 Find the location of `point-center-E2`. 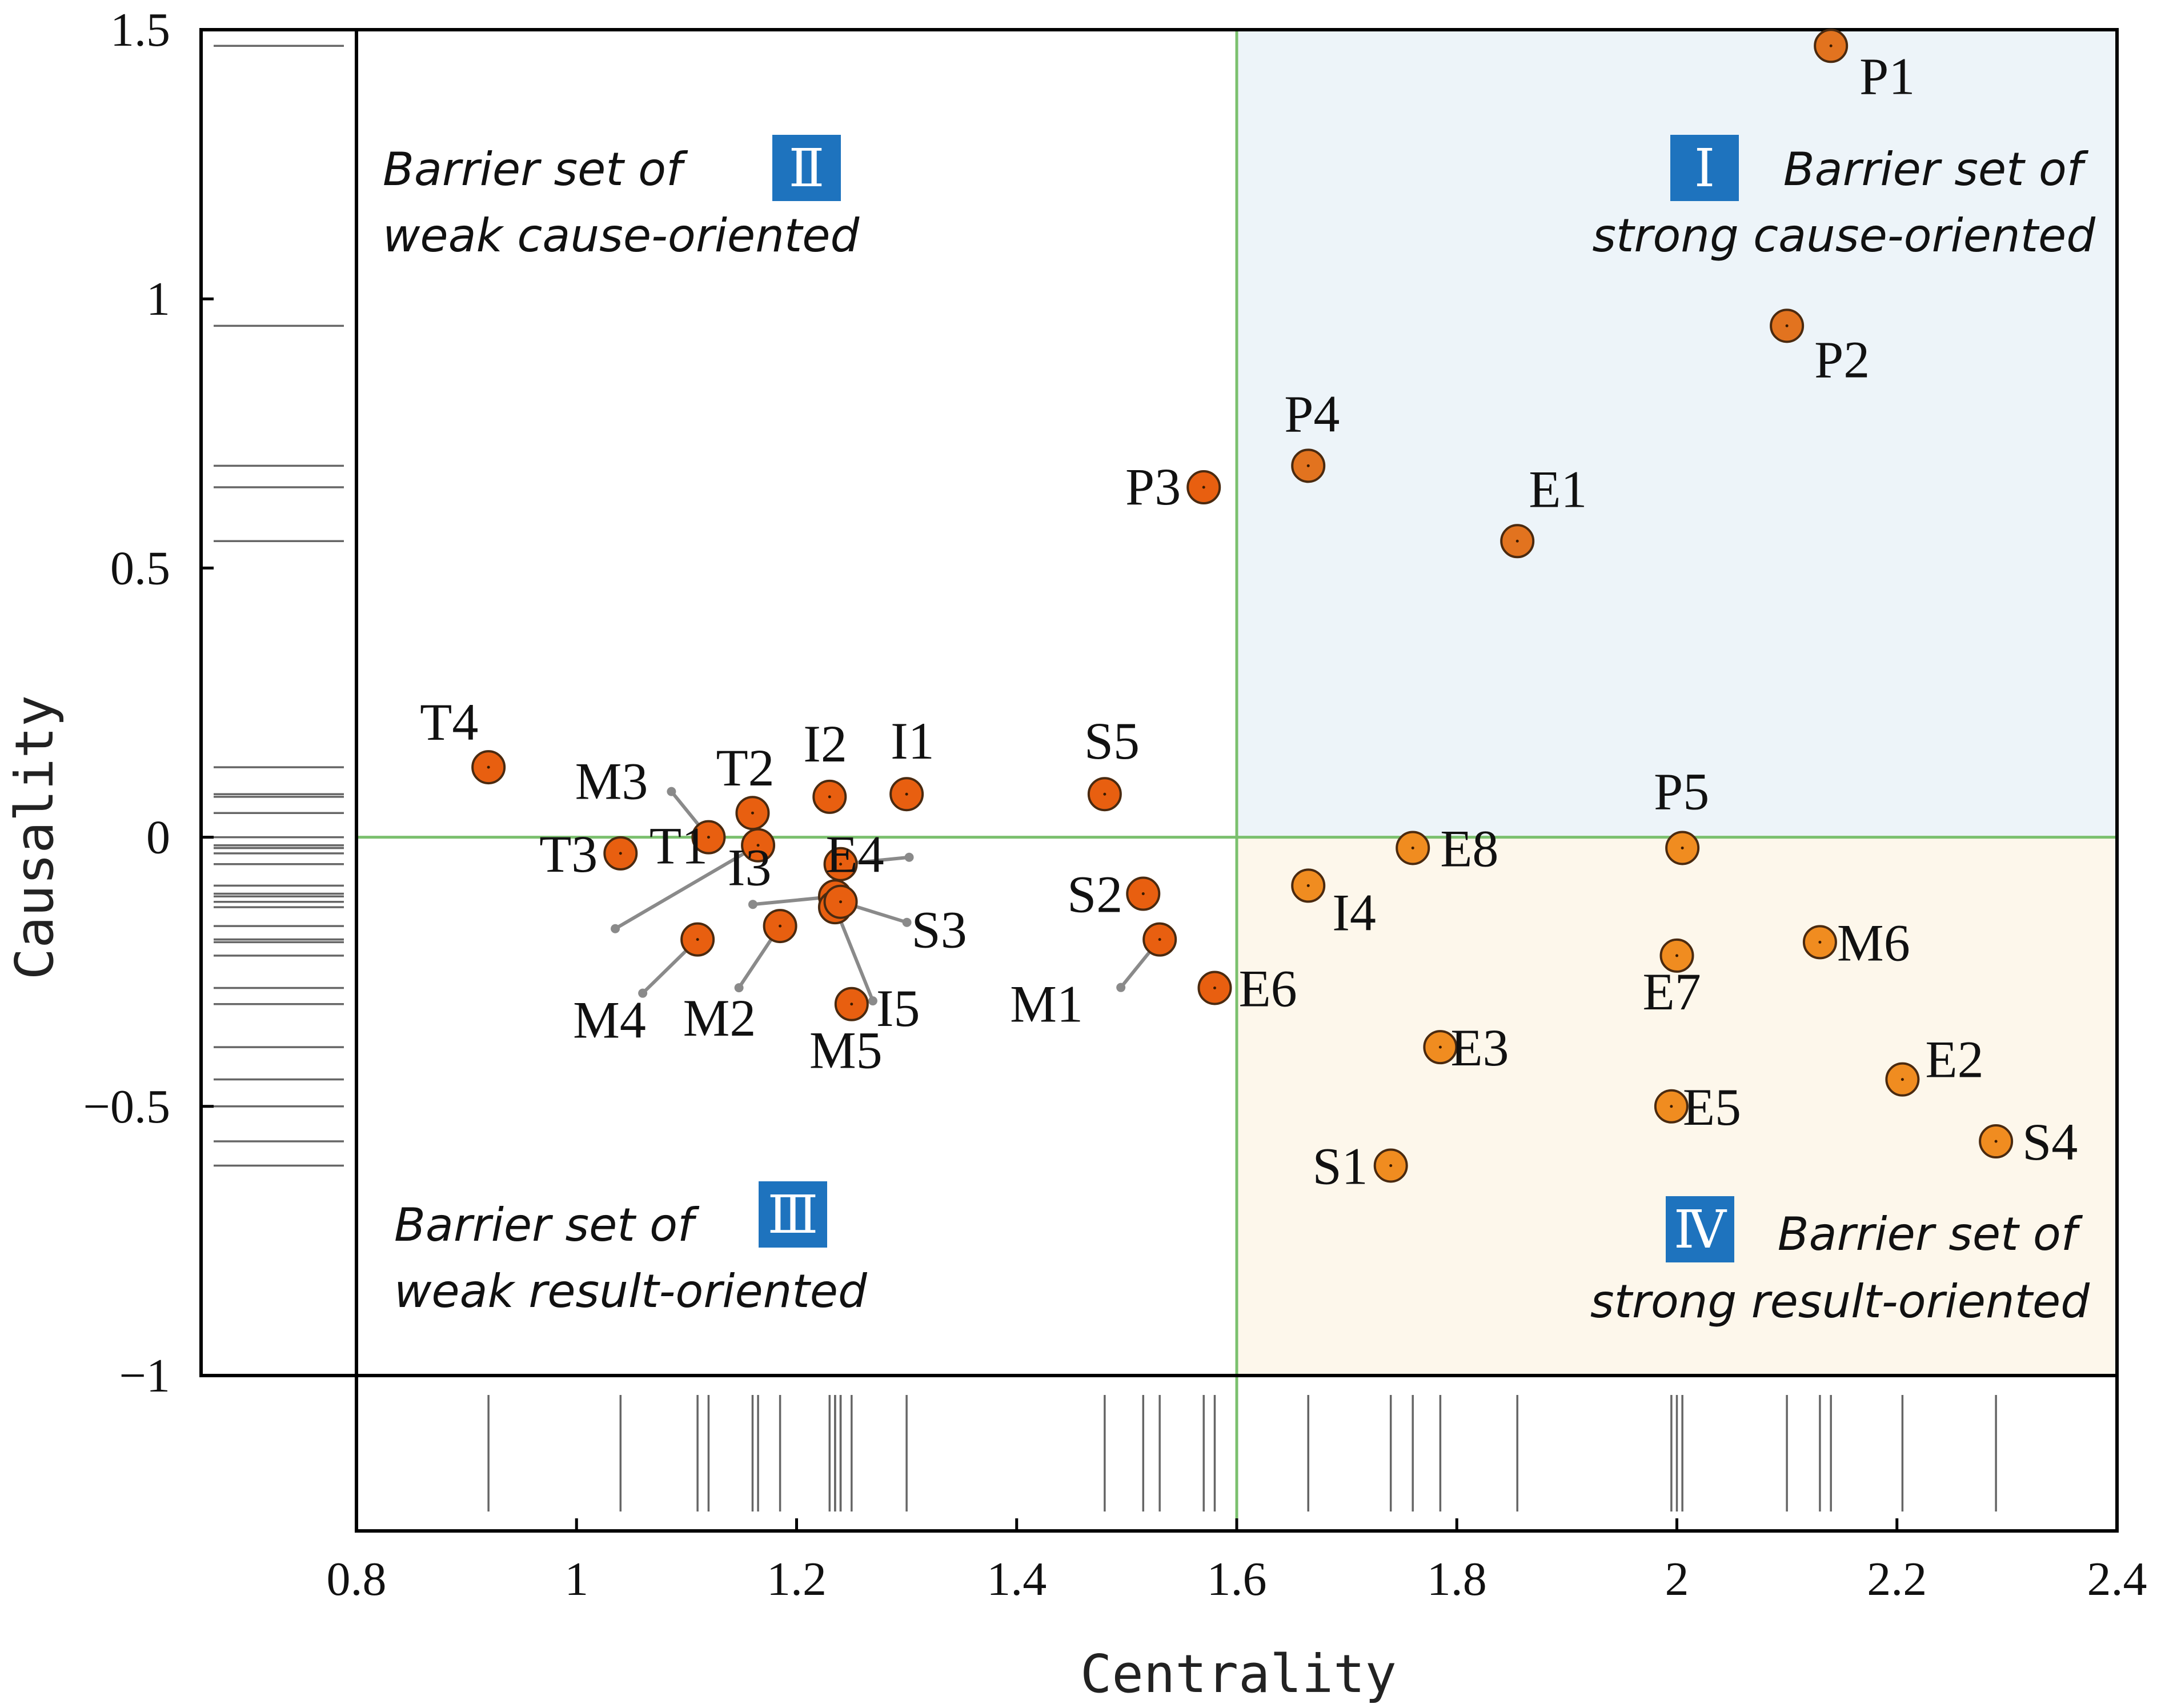

point-center-E2 is located at coordinates (1902, 1079).